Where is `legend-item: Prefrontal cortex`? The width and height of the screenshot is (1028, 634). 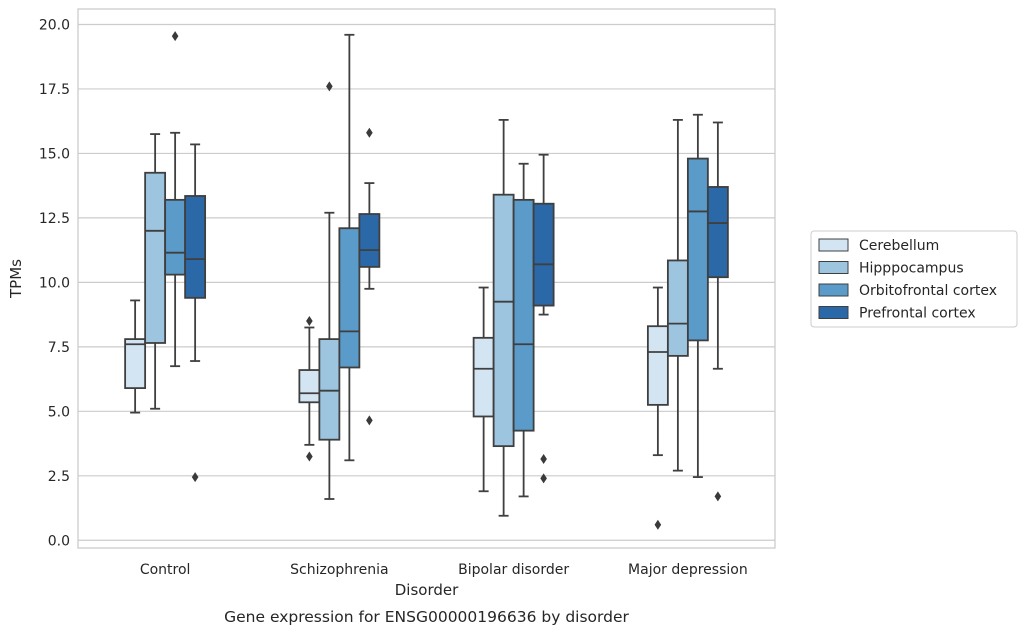
legend-item: Prefrontal cortex is located at coordinates (897, 314).